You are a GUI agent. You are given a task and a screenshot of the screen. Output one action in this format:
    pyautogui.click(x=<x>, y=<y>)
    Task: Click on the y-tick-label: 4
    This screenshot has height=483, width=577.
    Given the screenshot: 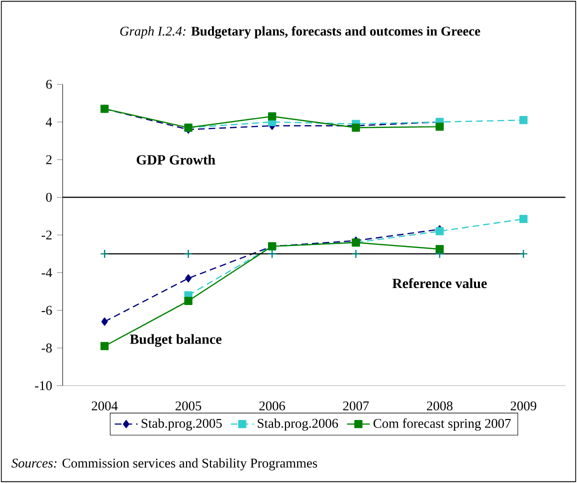 What is the action you would take?
    pyautogui.click(x=49, y=122)
    